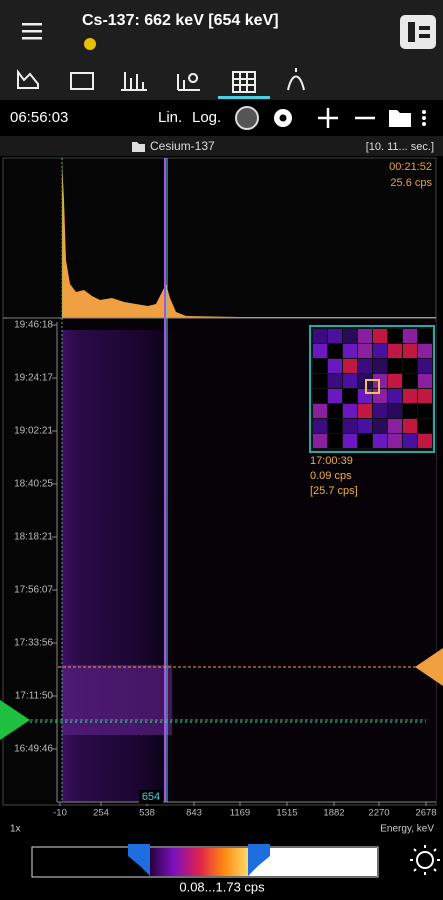  What do you see at coordinates (334, 491) in the screenshot?
I see `inset-total: [25.7 cps]` at bounding box center [334, 491].